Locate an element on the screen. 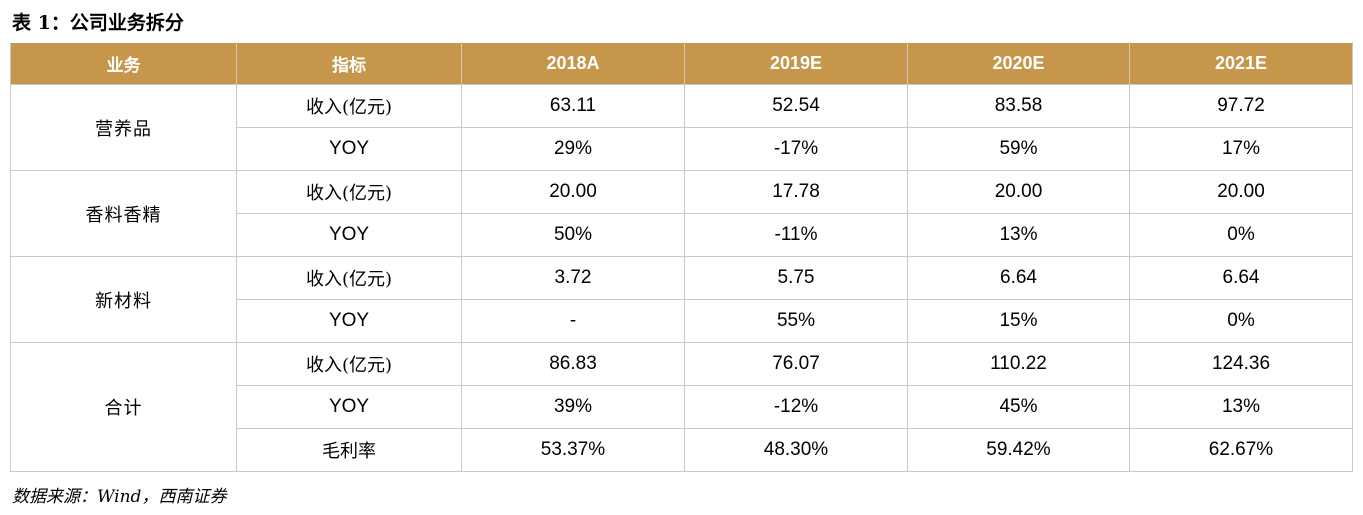 The image size is (1363, 515). header-2019e: 2019E is located at coordinates (796, 63).